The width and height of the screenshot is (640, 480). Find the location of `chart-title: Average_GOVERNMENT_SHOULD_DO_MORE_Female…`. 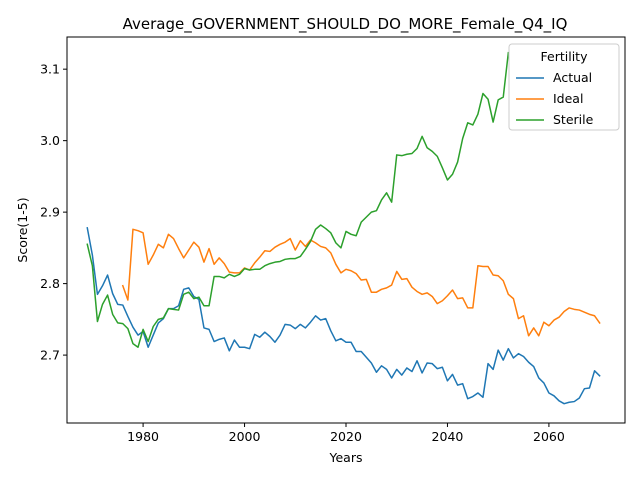

chart-title: Average_GOVERNMENT_SHOULD_DO_MORE_Female… is located at coordinates (345, 24).